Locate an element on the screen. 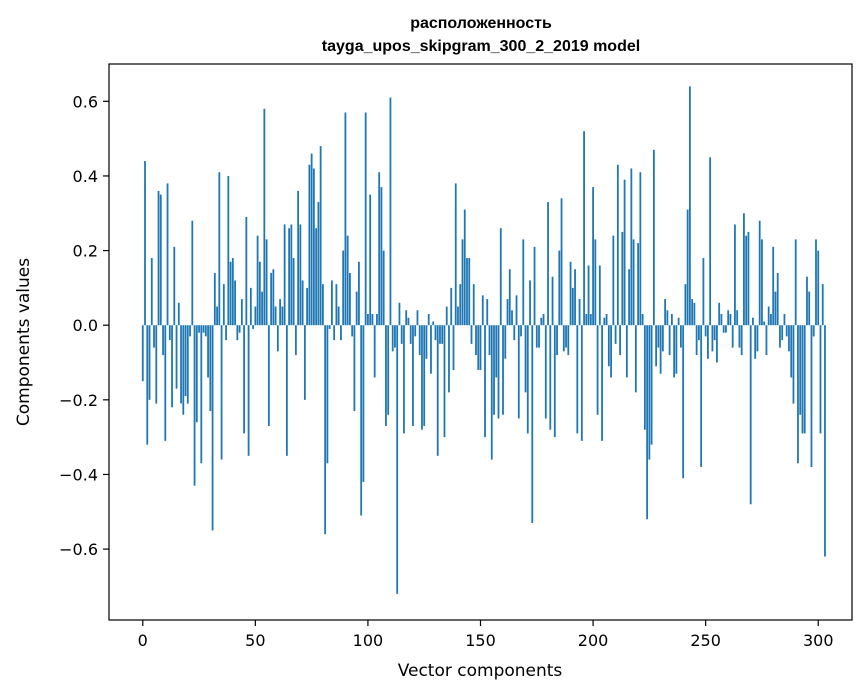 This screenshot has height=696, width=867. x-tick-label: 200 is located at coordinates (593, 640).